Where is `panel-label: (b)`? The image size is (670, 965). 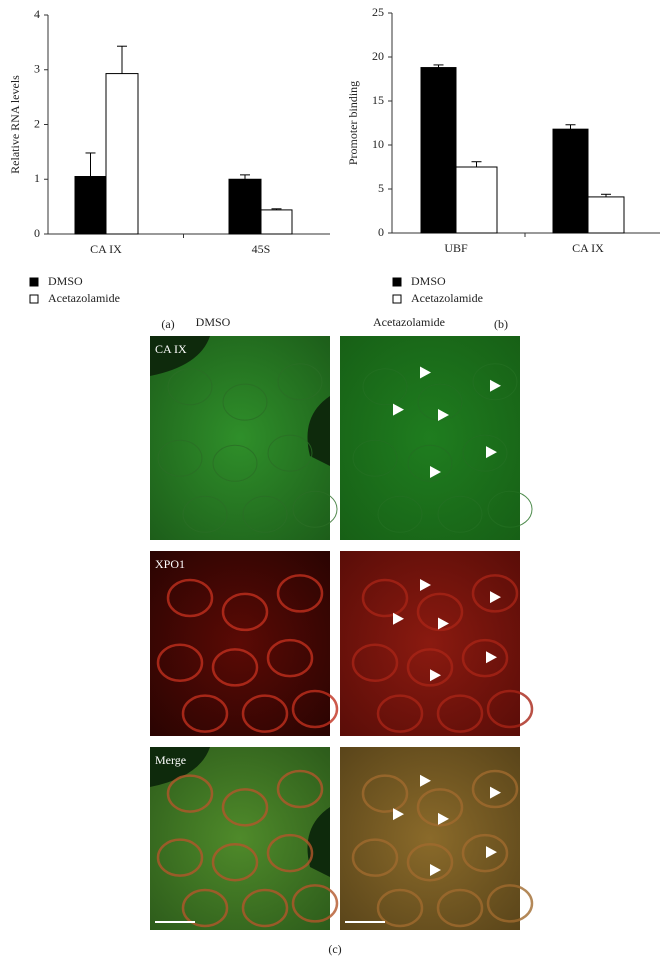 panel-label: (b) is located at coordinates (501, 324).